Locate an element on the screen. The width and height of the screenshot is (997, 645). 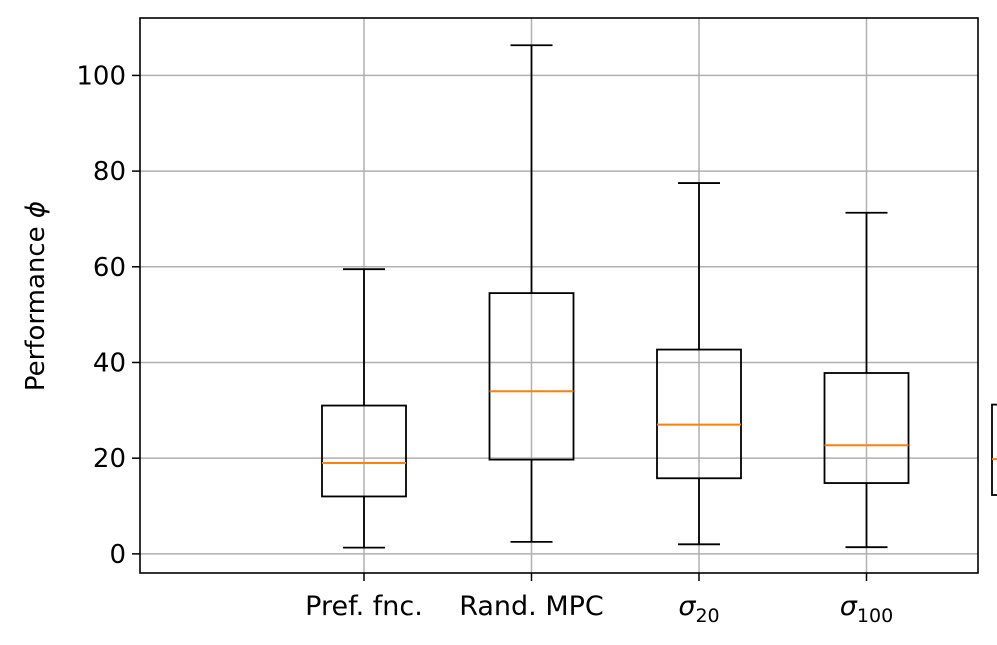
y-tick-label: 60 is located at coordinates (109, 268).